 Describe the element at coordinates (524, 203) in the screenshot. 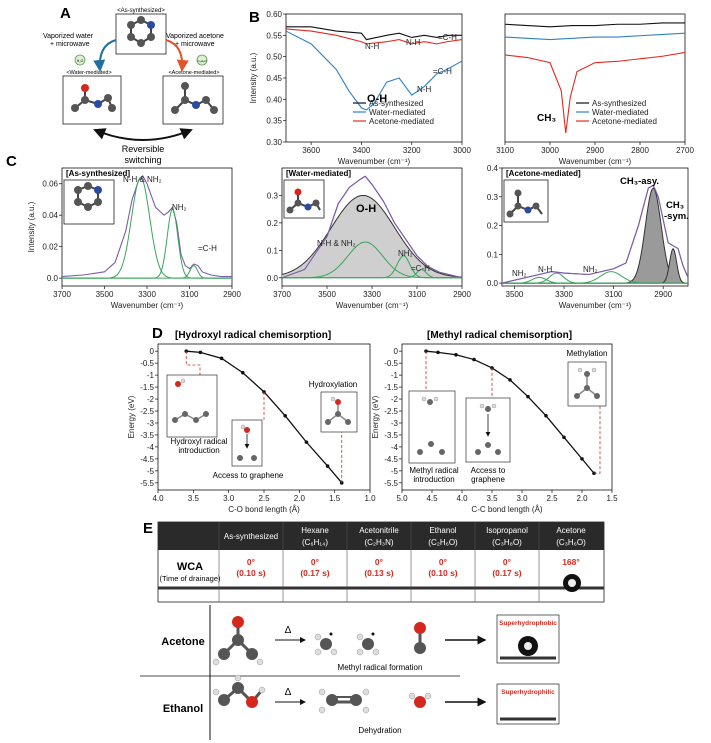

I see `c3-molecule` at that location.